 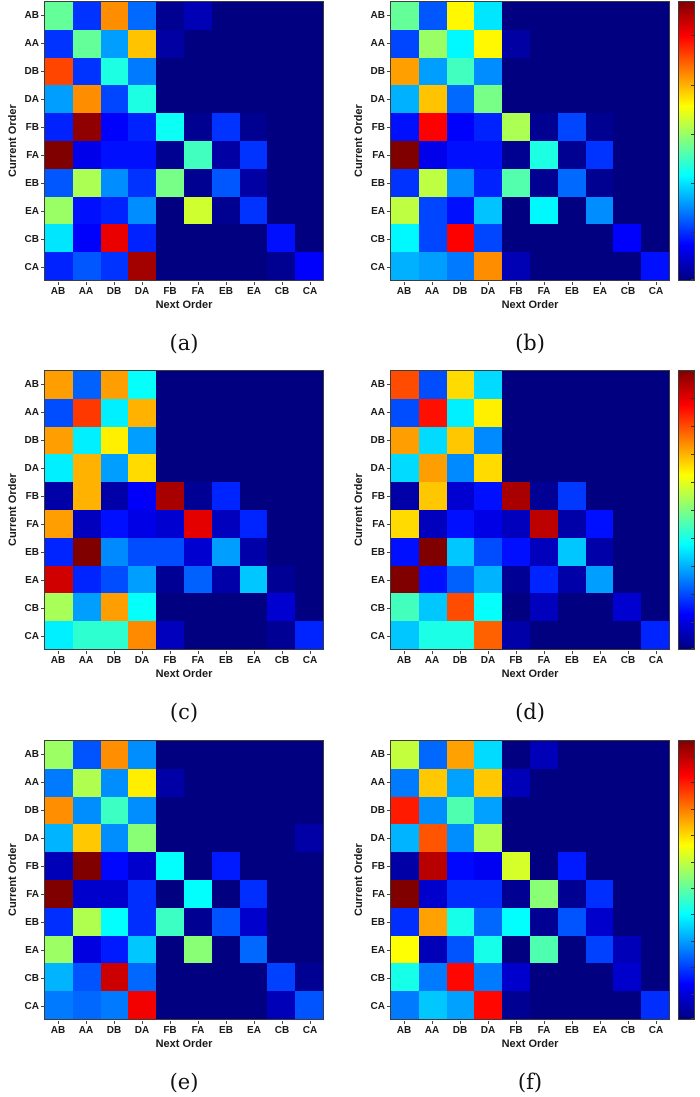 I want to click on y-tick-label: DA, so click(x=378, y=838).